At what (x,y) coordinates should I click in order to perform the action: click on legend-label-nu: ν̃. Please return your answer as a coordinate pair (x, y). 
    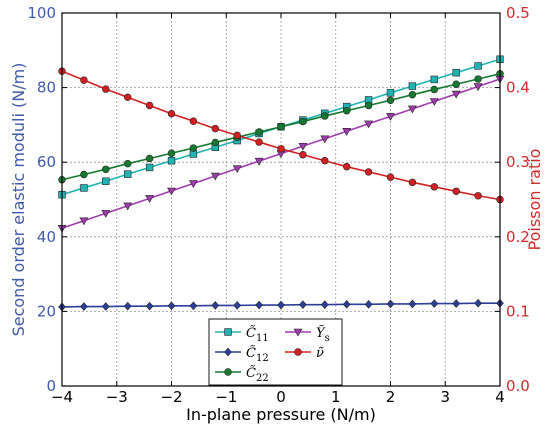
    Looking at the image, I should click on (320, 353).